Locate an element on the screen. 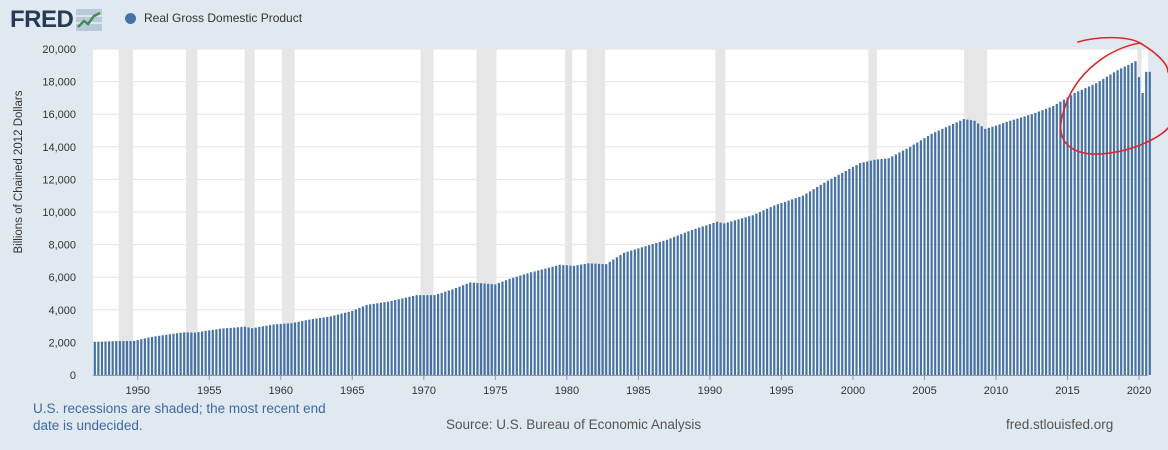 The image size is (1168, 450). x-tick-label: 1995 is located at coordinates (781, 391).